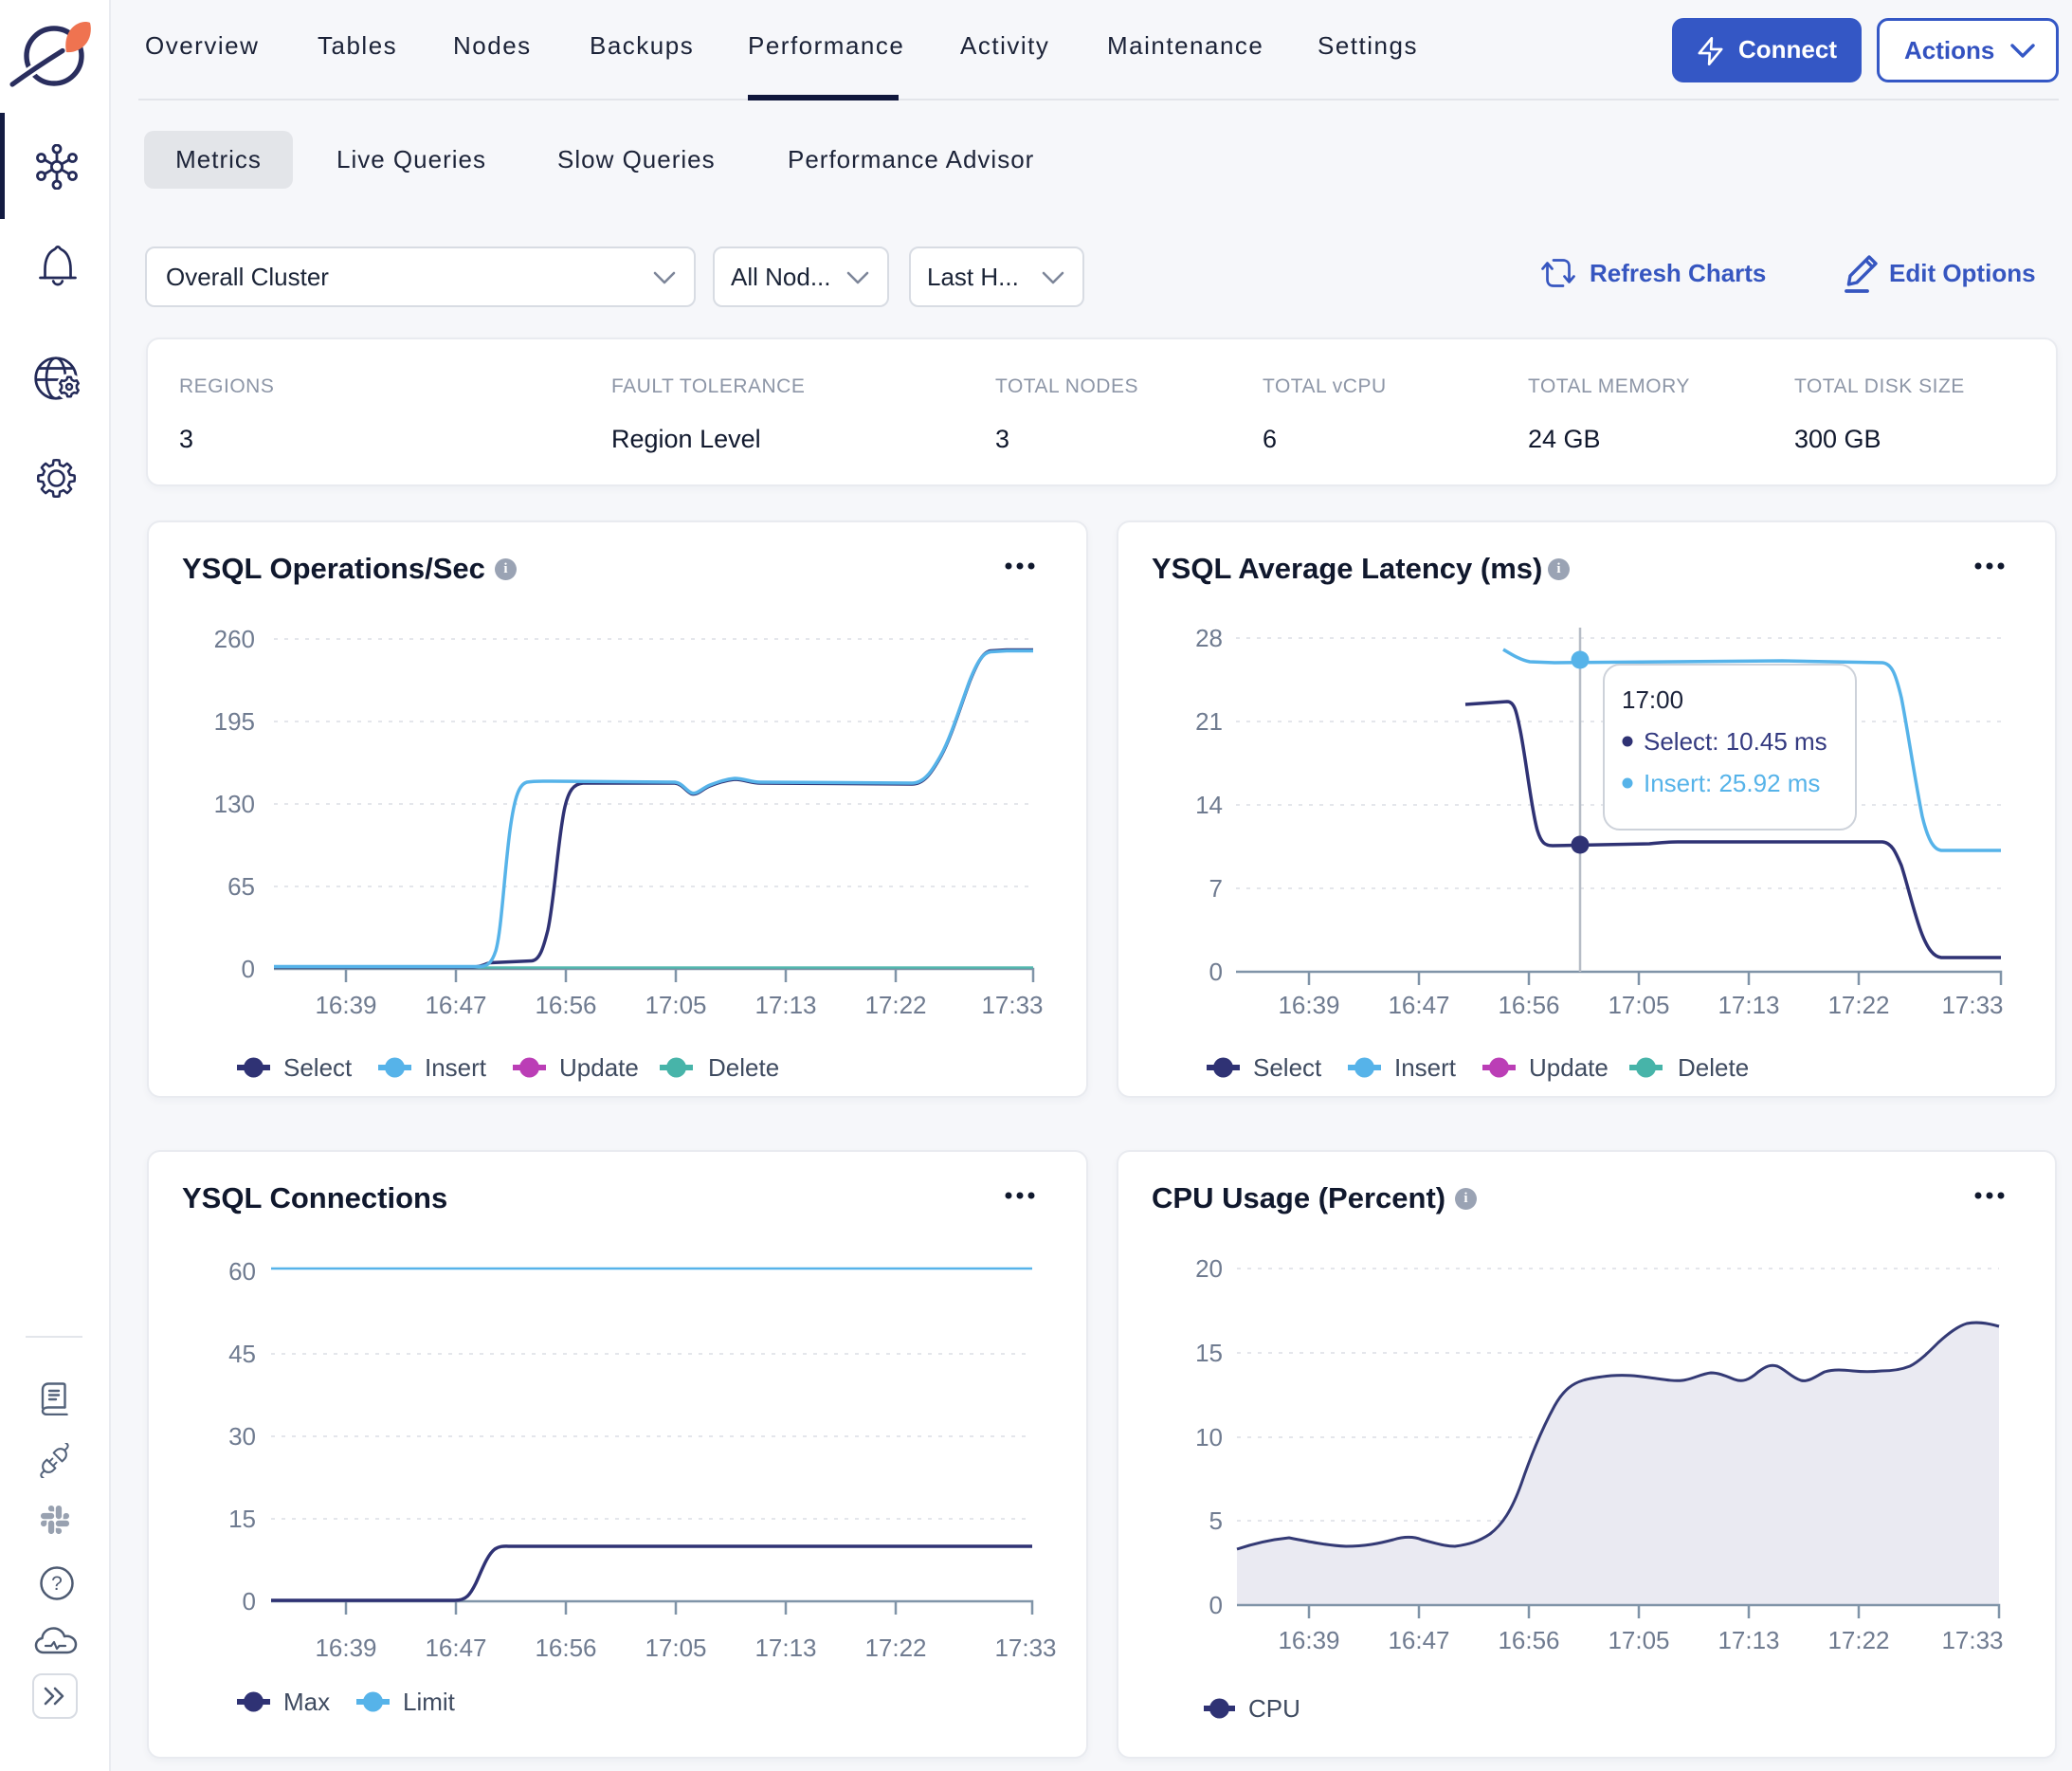 This screenshot has width=2072, height=1771. I want to click on svg-text: Limit, so click(429, 1702).